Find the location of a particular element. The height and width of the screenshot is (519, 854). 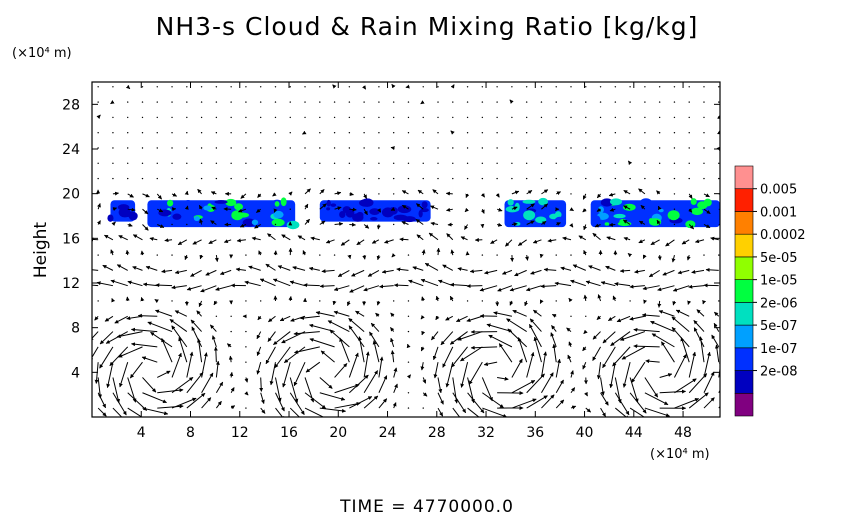

time-label: TIME = 4770000.0 is located at coordinates (427, 507).